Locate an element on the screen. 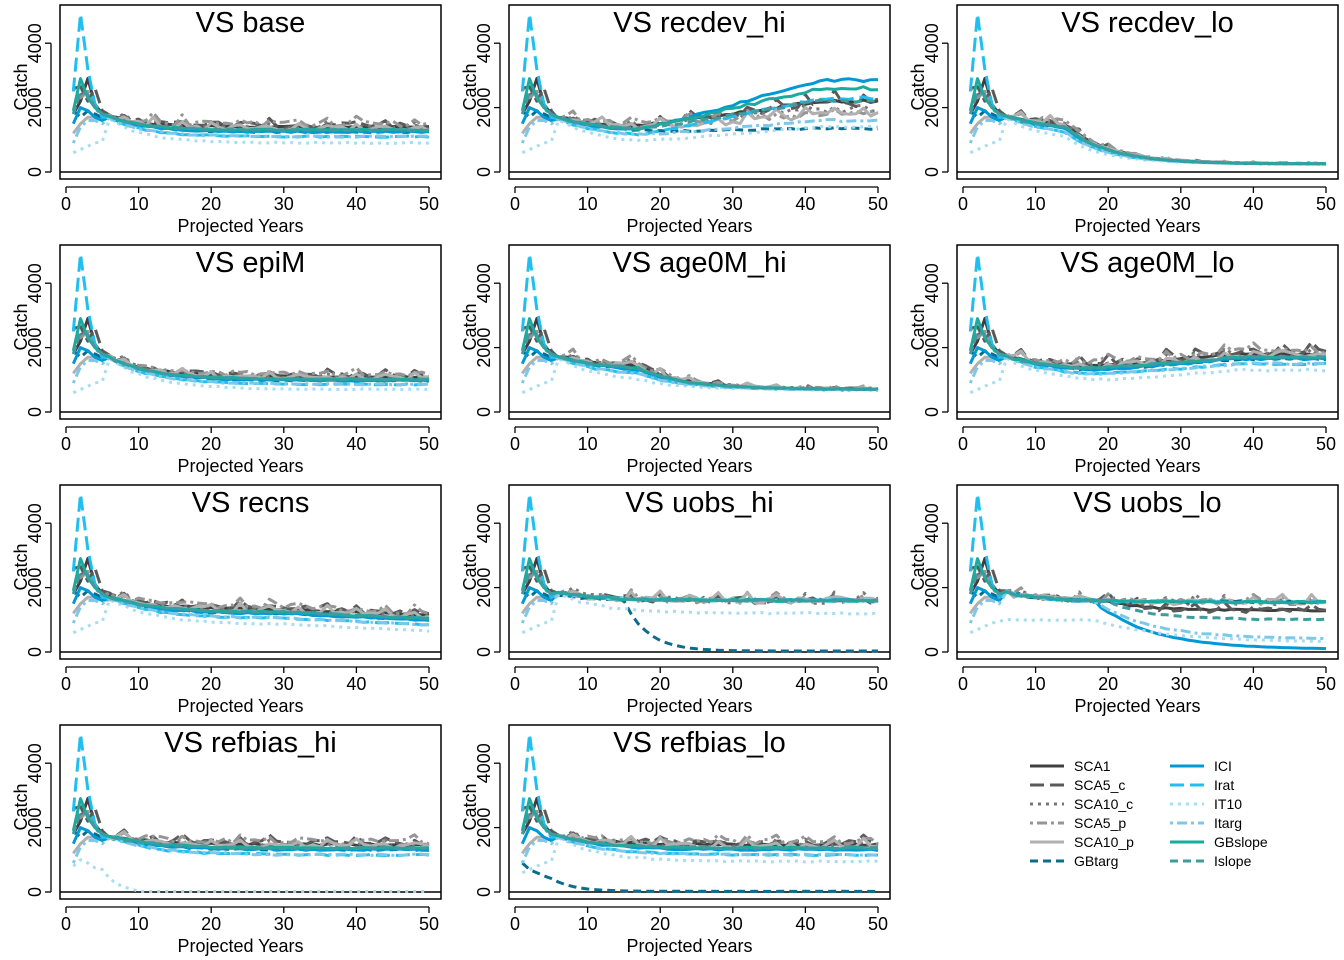  series-line-GBtarg is located at coordinates (699, 621).